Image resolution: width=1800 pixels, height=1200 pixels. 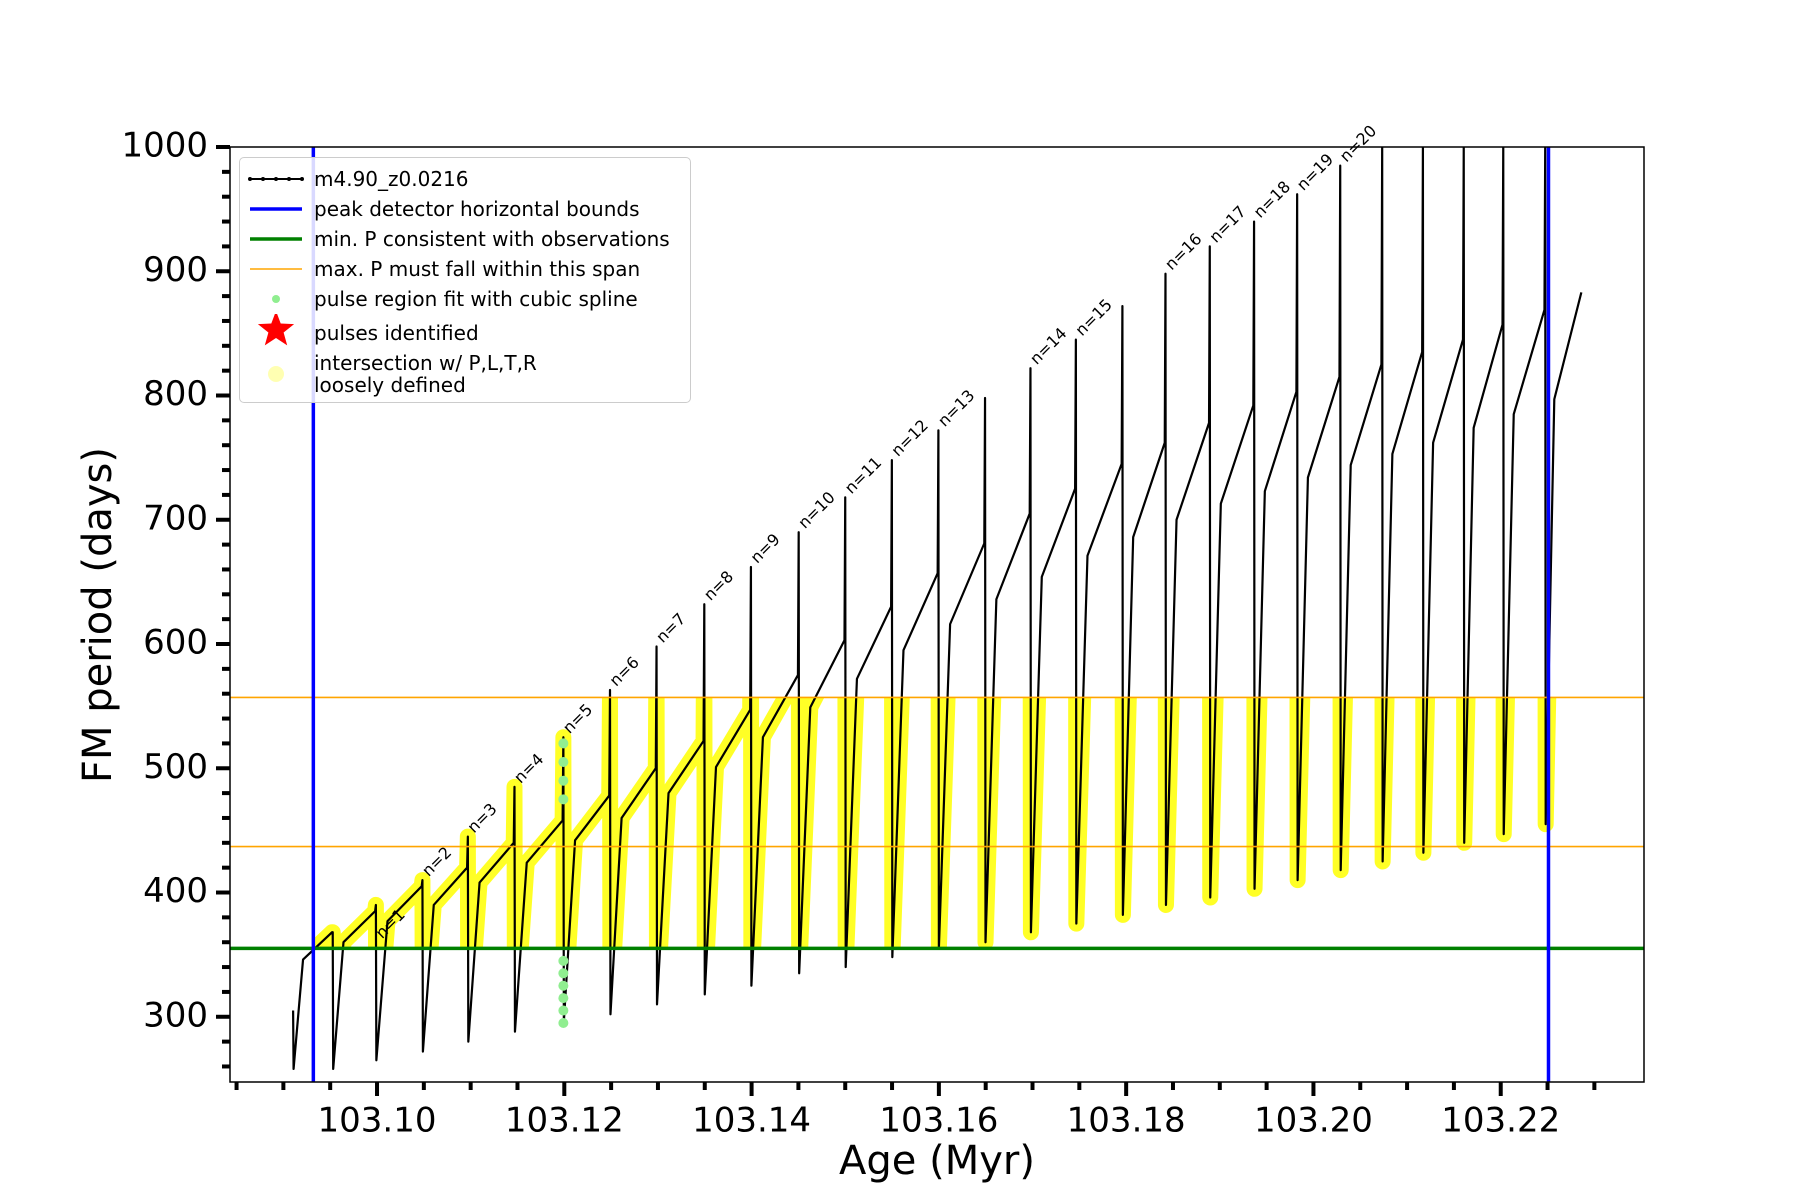 I want to click on y-tick-label: 800, so click(x=175, y=394).